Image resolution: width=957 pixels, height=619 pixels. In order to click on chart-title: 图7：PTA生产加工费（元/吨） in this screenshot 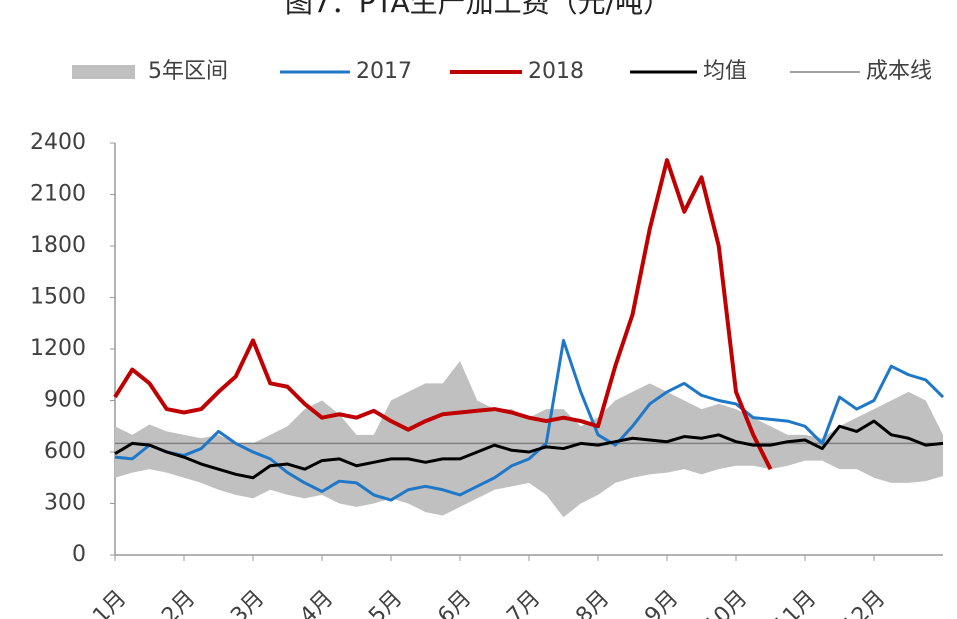, I will do `click(478, 9)`.